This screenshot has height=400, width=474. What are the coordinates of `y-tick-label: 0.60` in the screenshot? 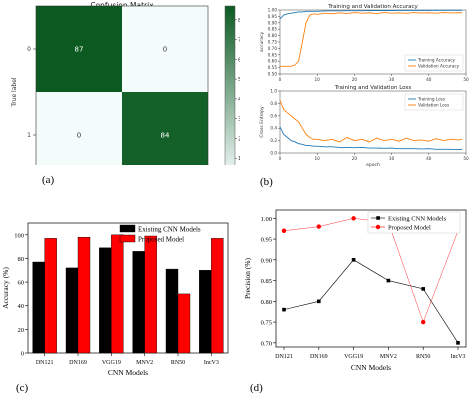 It's located at (273, 61).